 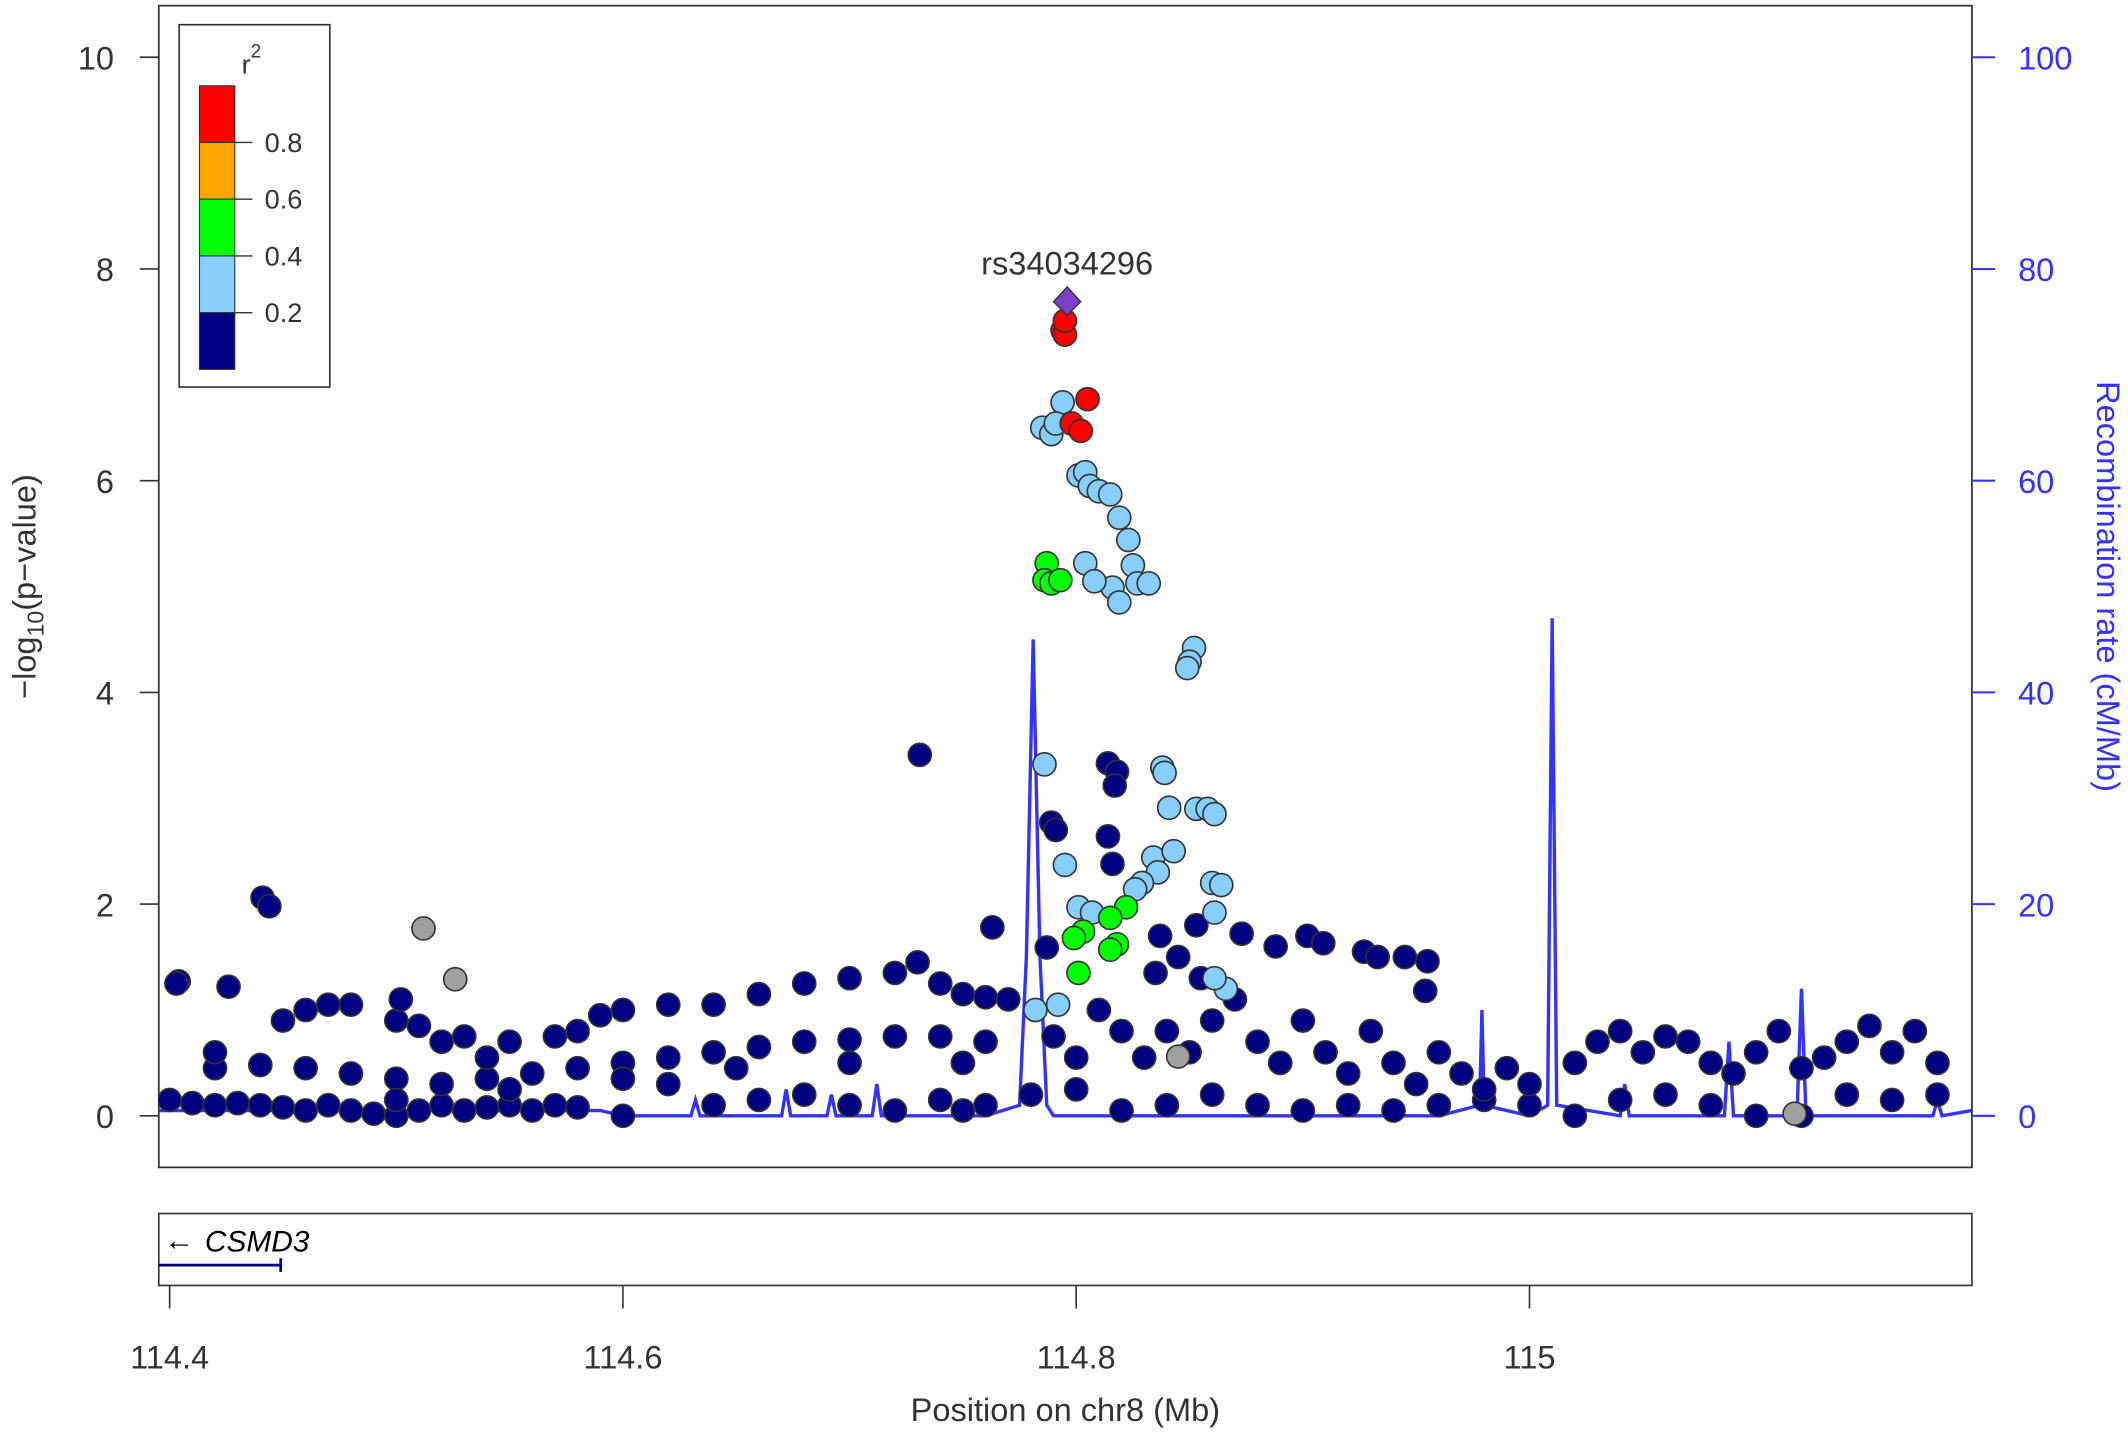 I want to click on legend-title: r2, so click(x=252, y=60).